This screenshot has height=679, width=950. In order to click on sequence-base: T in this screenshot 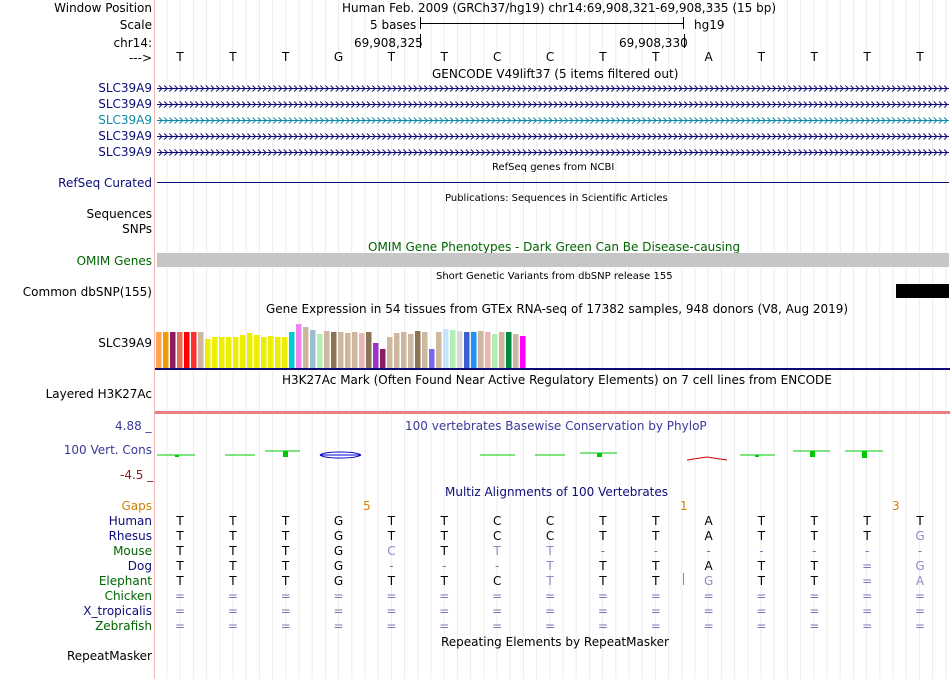, I will do `click(603, 57)`.